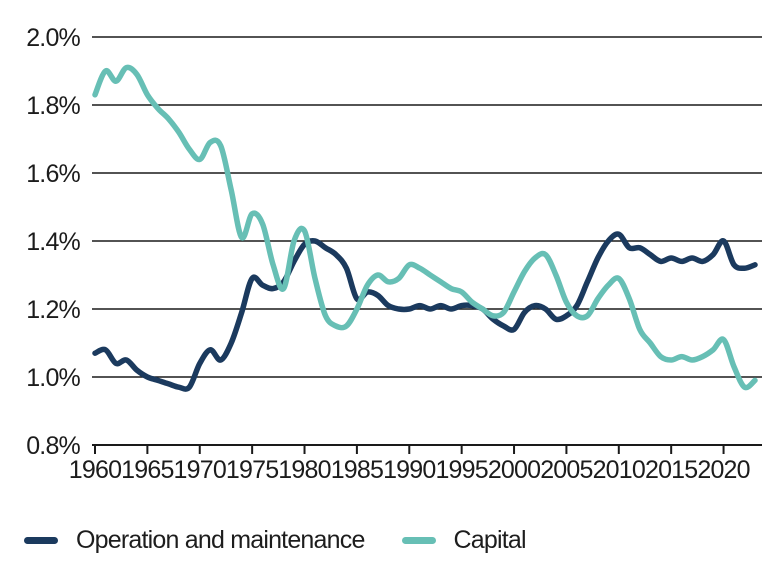 The height and width of the screenshot is (581, 782). I want to click on legend-swatch-capital, so click(418, 540).